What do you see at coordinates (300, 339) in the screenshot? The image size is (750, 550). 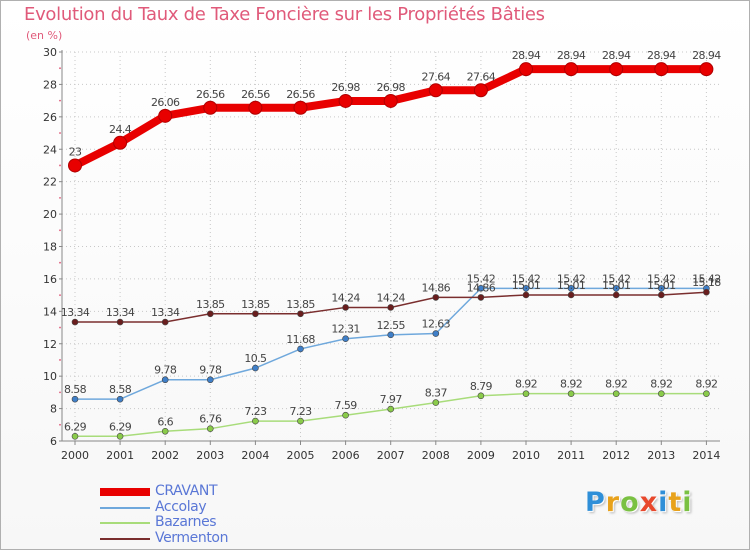 I see `data-label: 11.68` at bounding box center [300, 339].